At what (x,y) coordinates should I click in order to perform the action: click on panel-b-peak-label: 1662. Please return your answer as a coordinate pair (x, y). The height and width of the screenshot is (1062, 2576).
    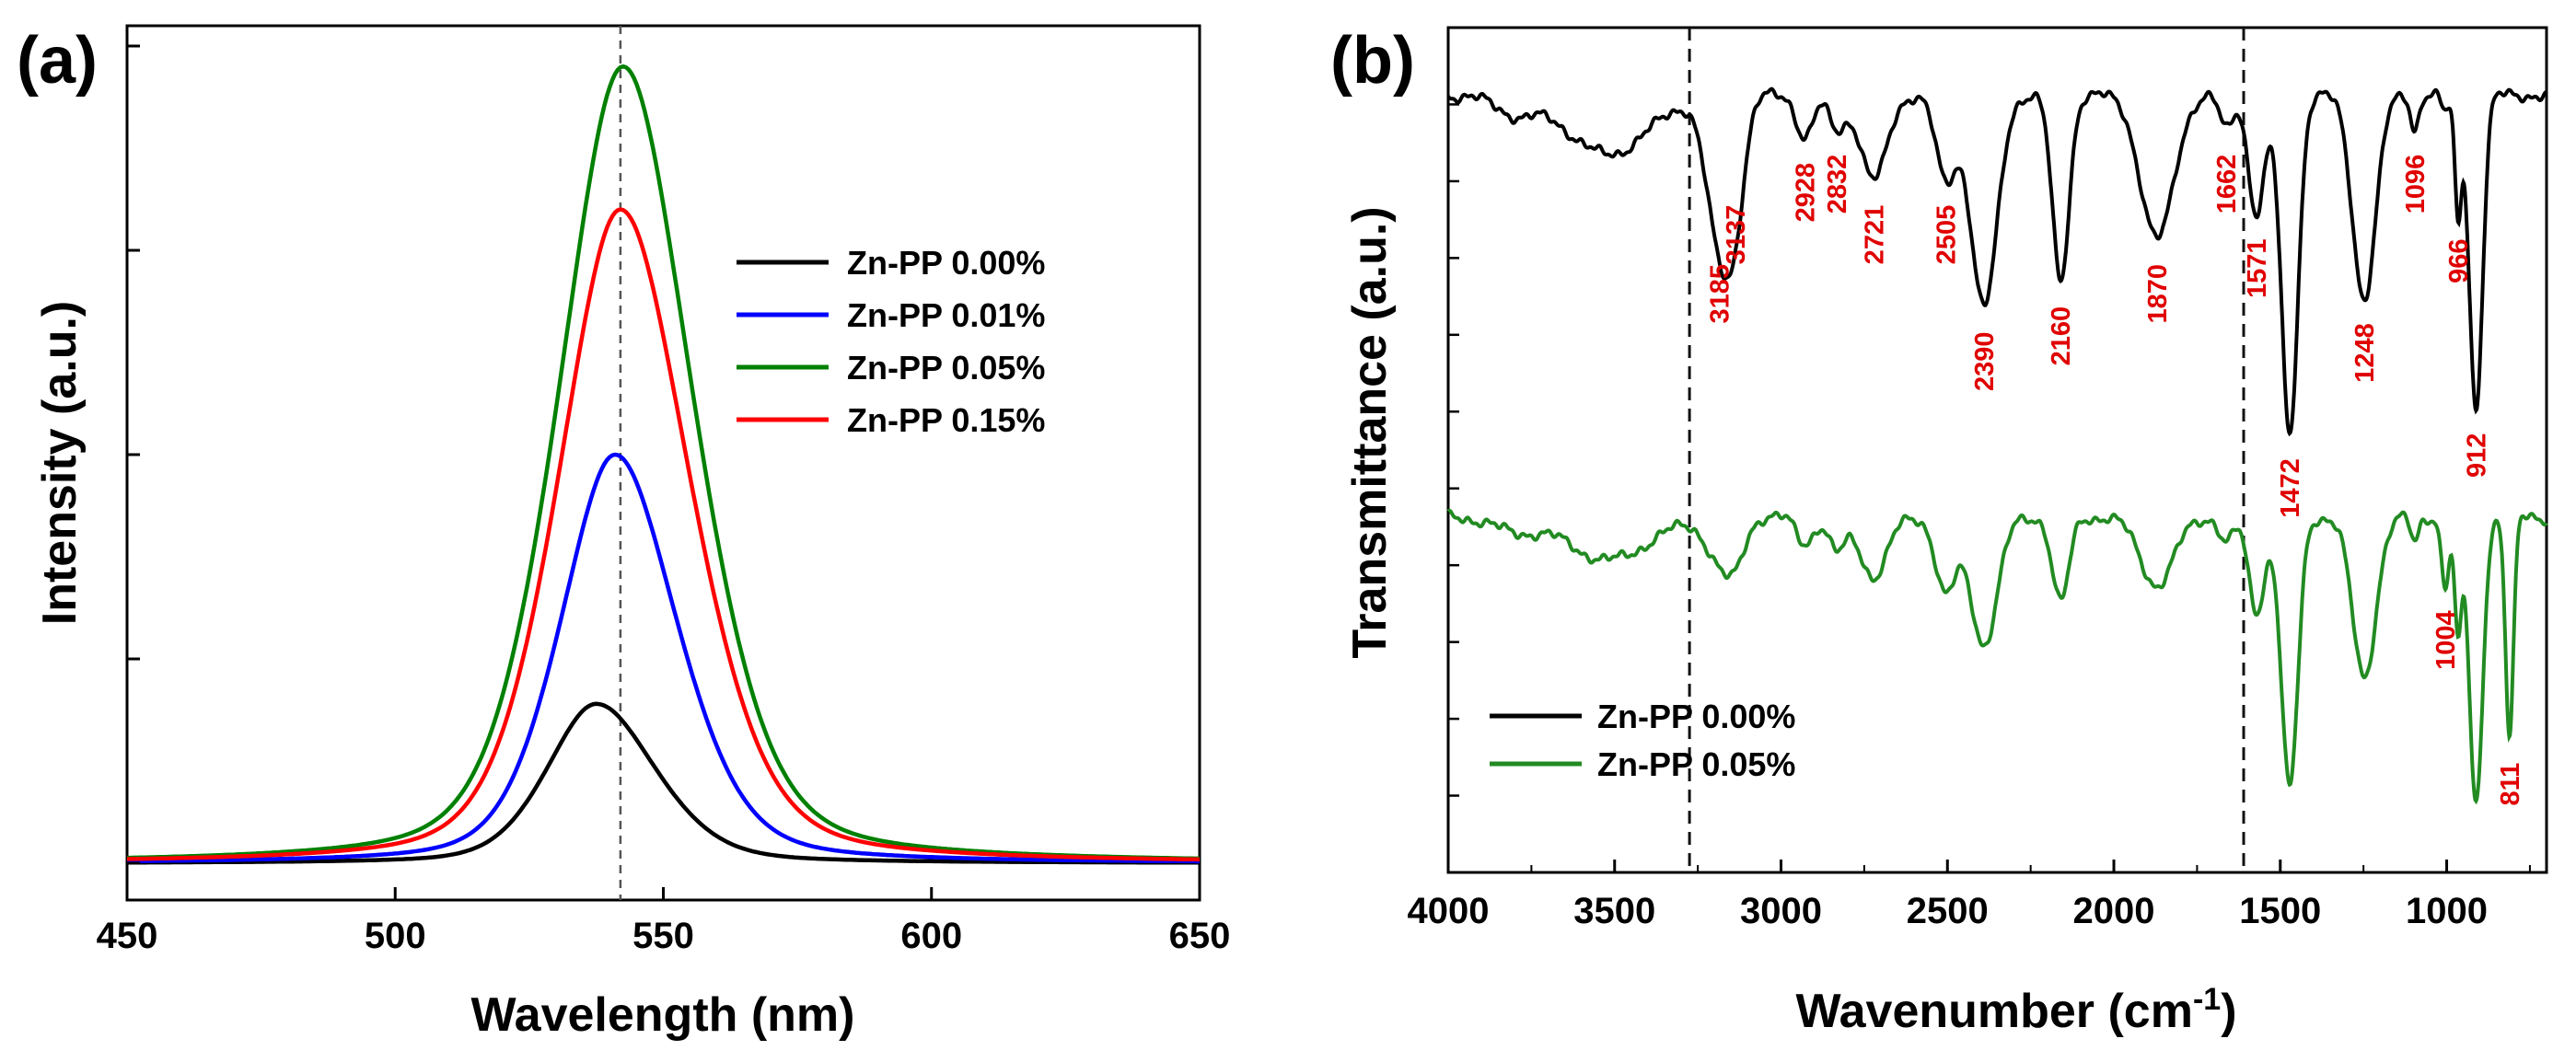
    Looking at the image, I should click on (2227, 184).